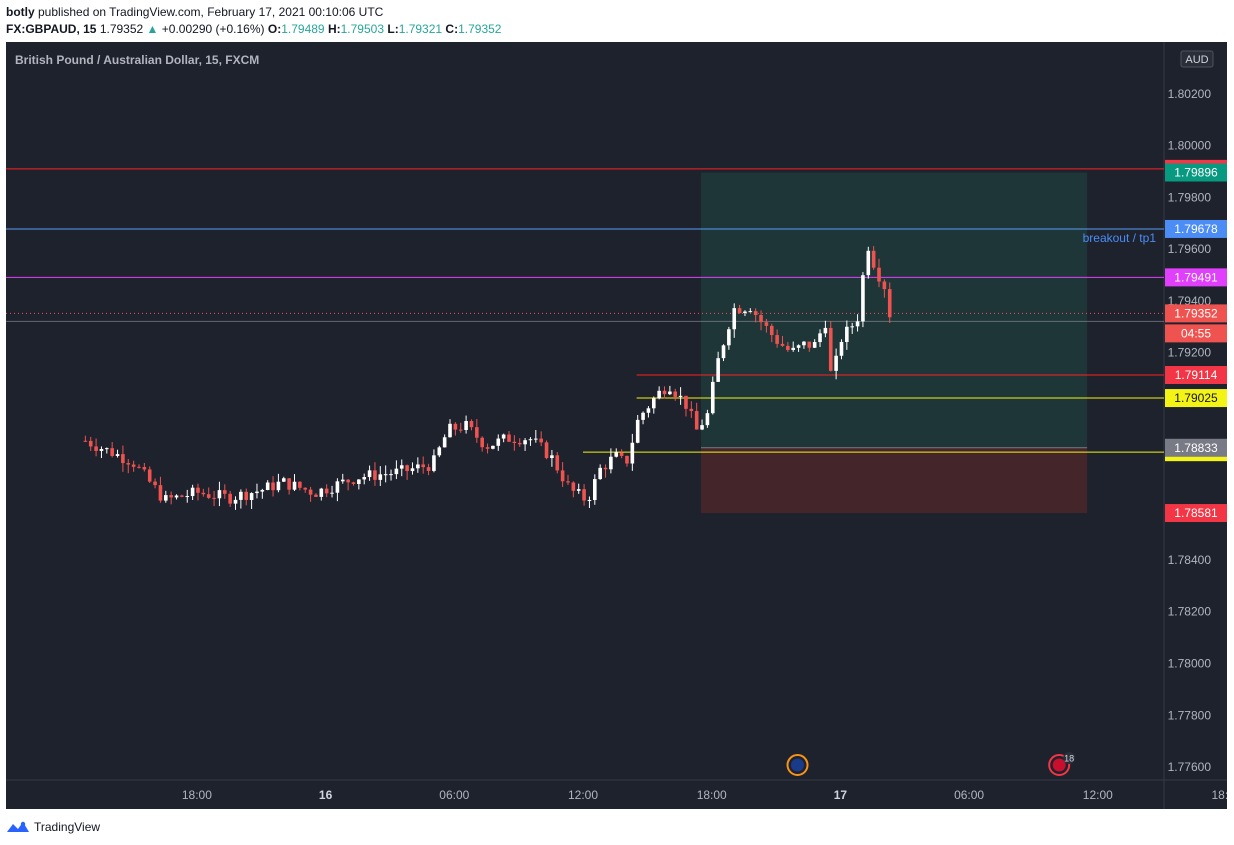  I want to click on currency-badge: AUD, so click(1196, 60).